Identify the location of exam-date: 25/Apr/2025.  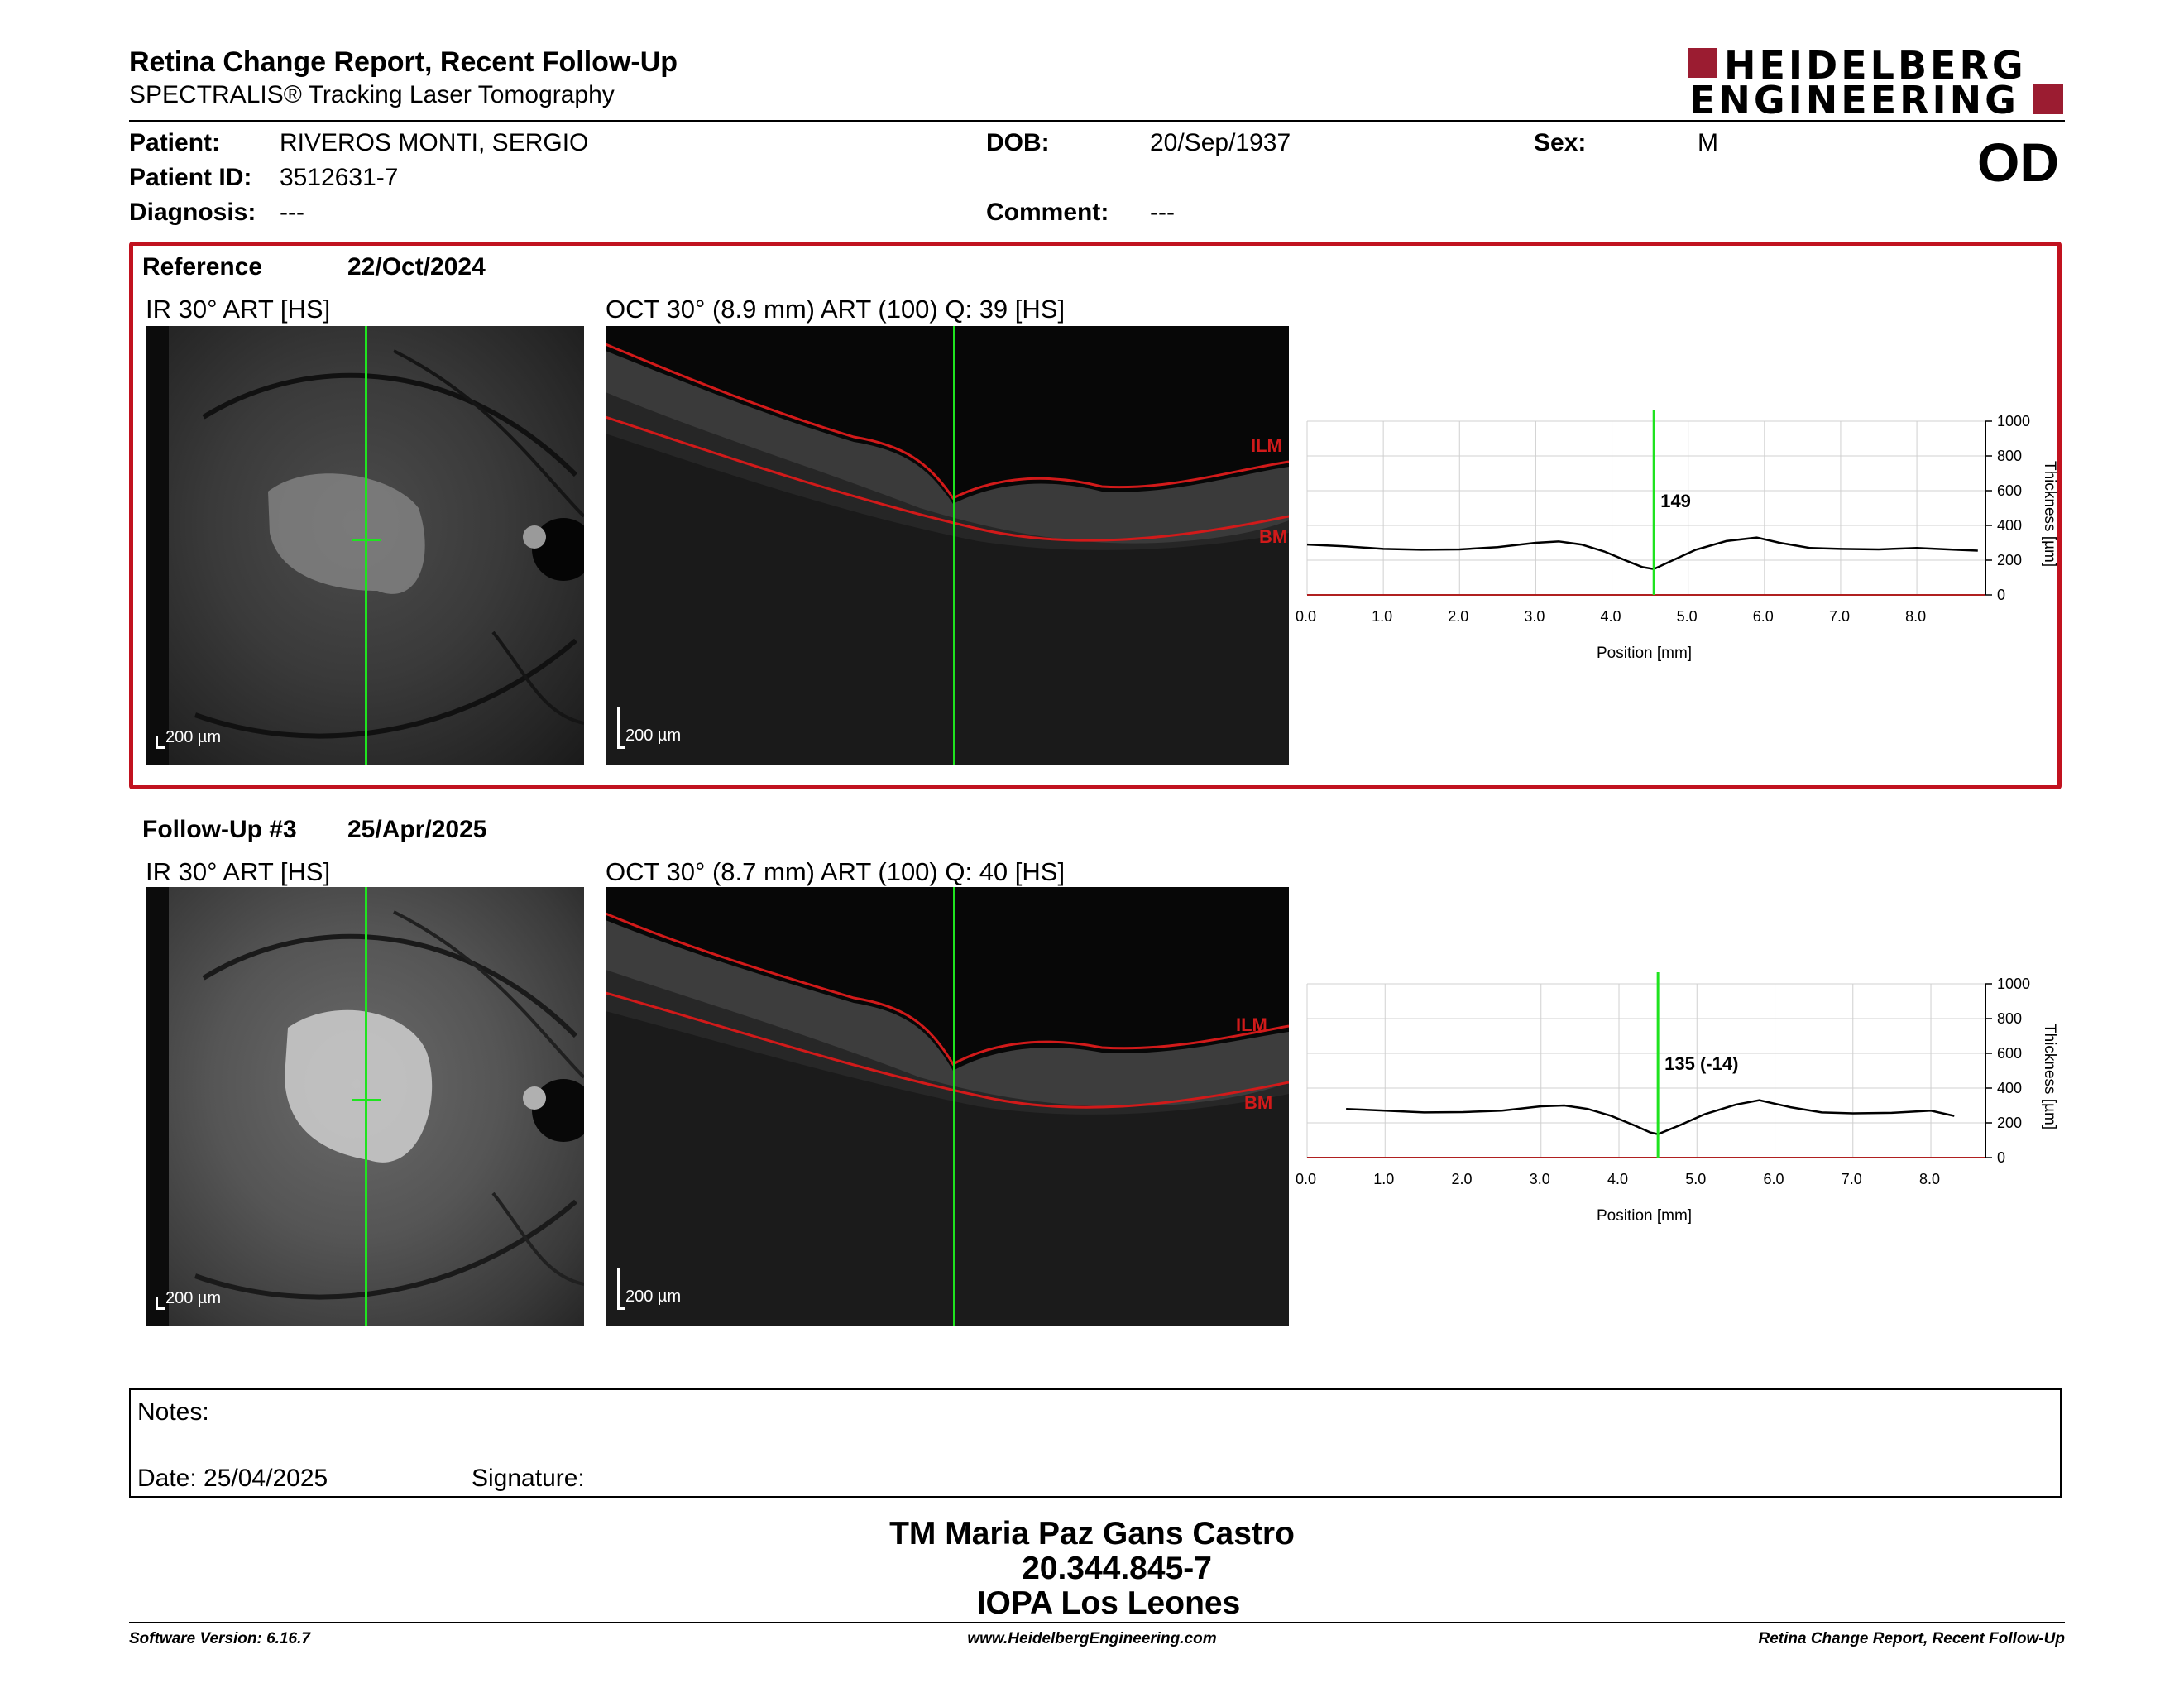
(417, 829).